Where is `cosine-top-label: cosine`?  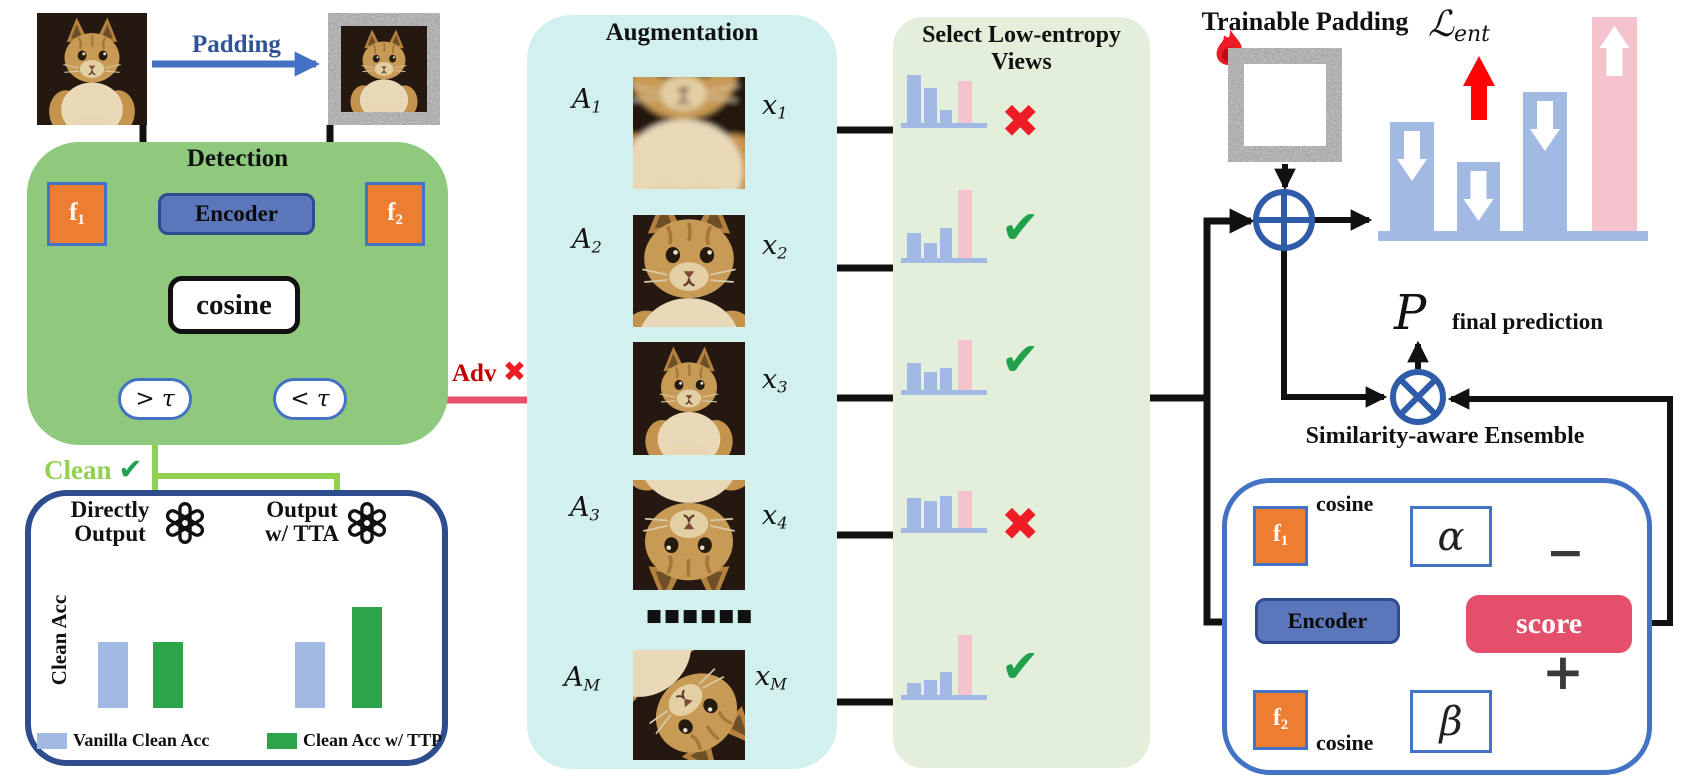
cosine-top-label: cosine is located at coordinates (1345, 503).